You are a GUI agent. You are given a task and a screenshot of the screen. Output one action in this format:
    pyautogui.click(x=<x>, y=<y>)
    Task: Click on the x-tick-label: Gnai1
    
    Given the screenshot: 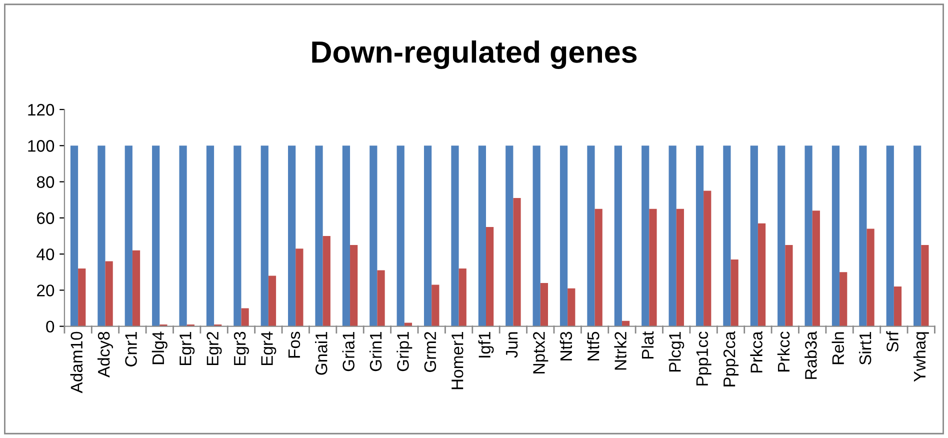 What is the action you would take?
    pyautogui.click(x=321, y=353)
    